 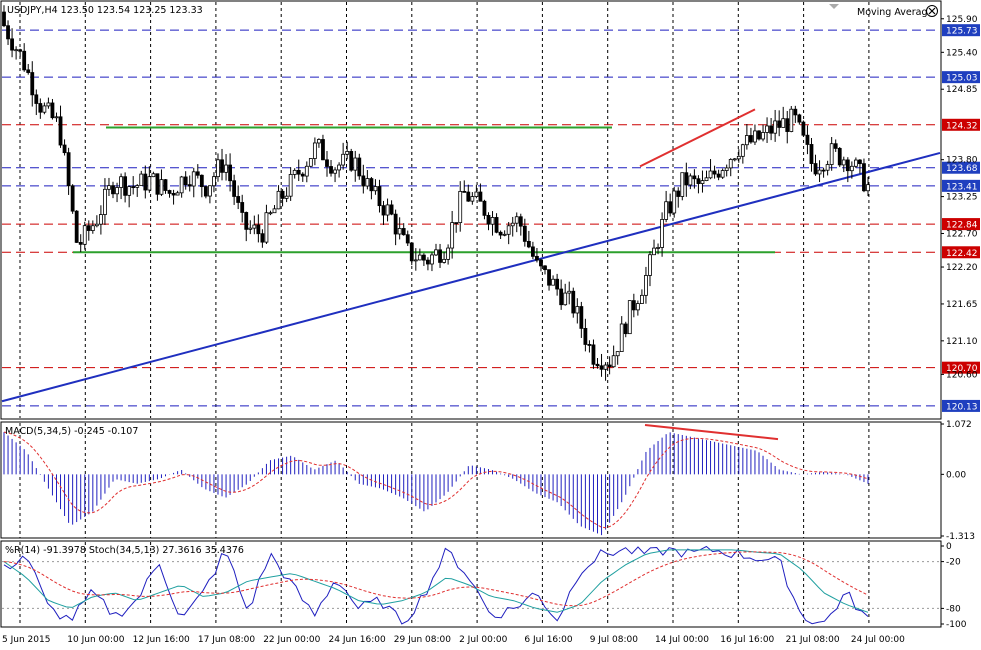 What do you see at coordinates (834, 6) in the screenshot?
I see `scroll-down-icon` at bounding box center [834, 6].